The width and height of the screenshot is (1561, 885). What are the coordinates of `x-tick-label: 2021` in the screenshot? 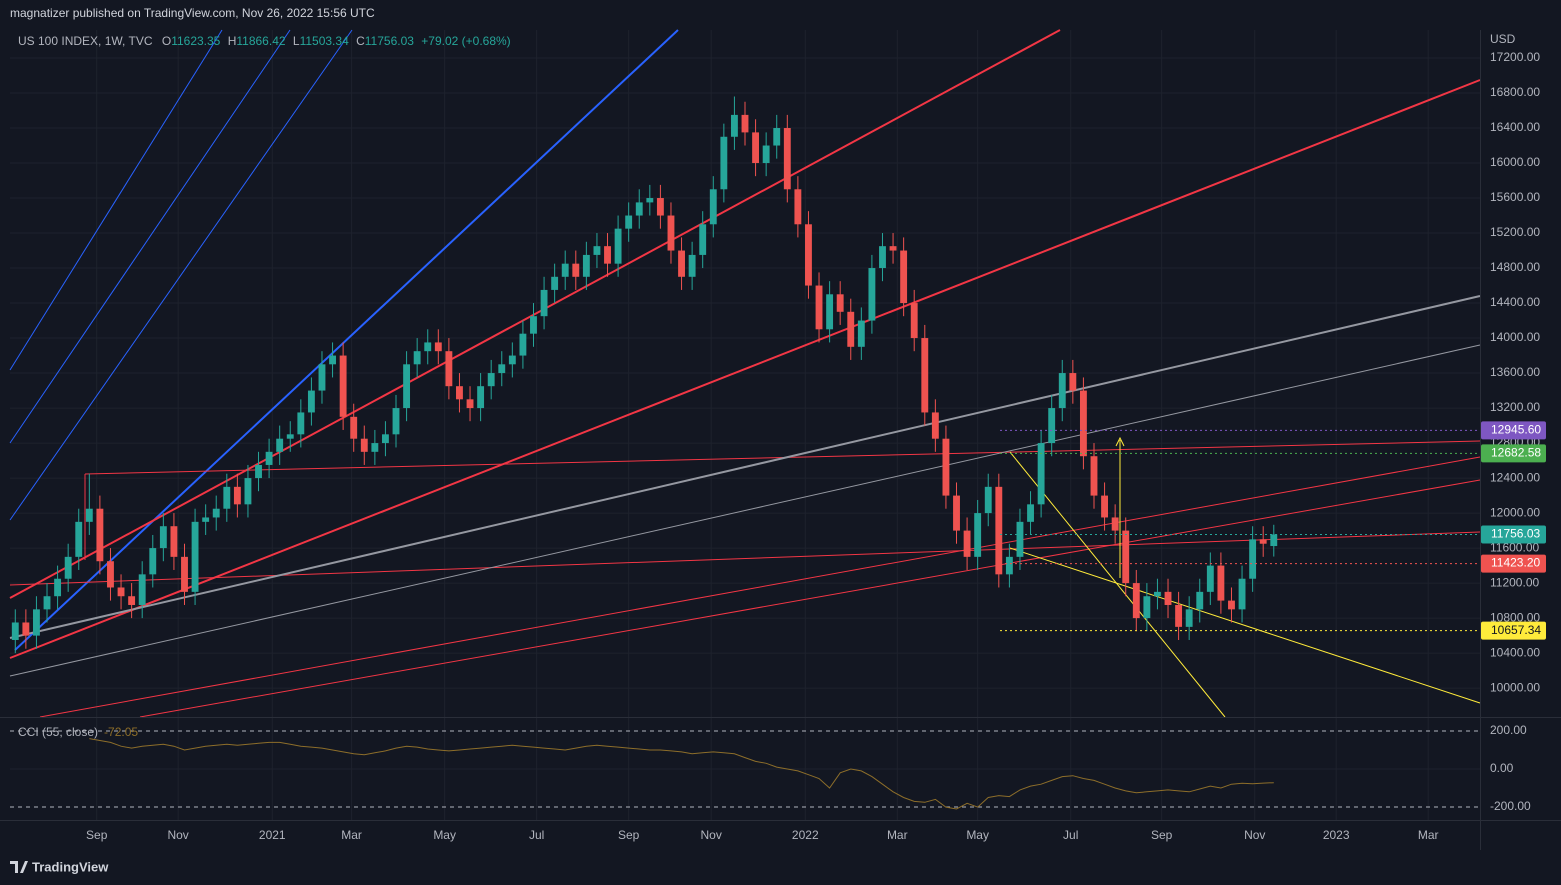 It's located at (272, 835).